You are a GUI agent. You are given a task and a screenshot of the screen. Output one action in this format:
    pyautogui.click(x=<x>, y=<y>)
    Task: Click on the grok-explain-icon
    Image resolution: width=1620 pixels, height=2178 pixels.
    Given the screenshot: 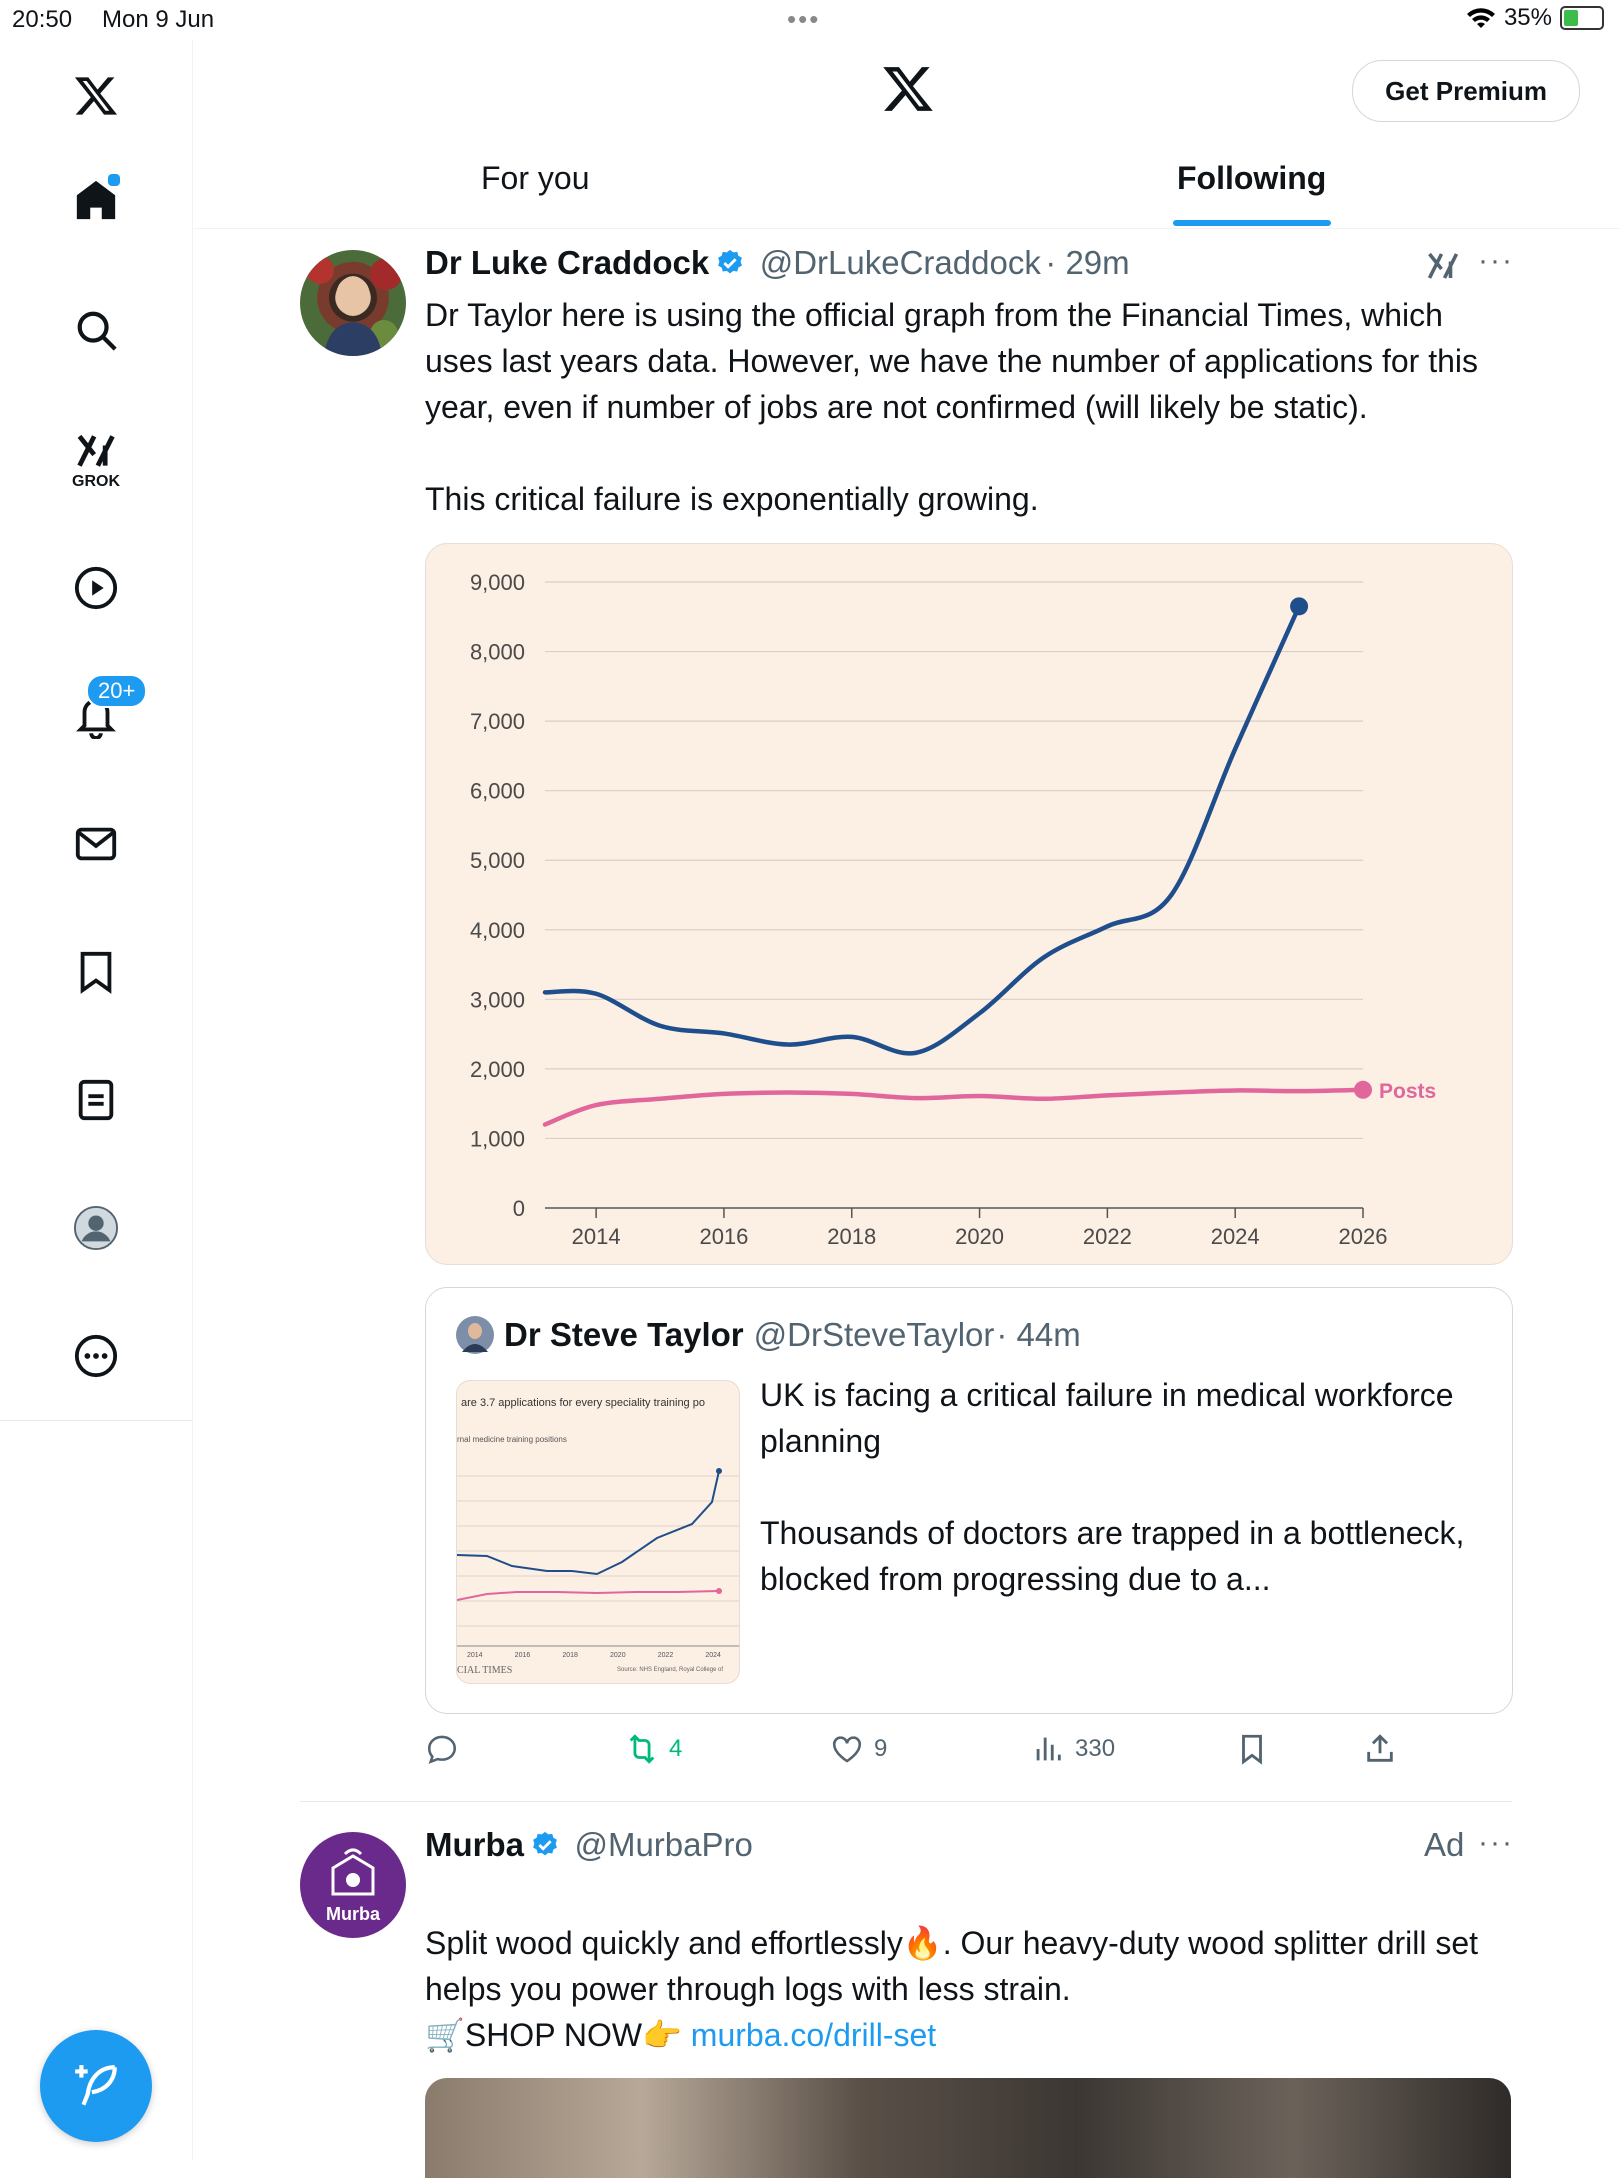 What is the action you would take?
    pyautogui.click(x=1443, y=266)
    